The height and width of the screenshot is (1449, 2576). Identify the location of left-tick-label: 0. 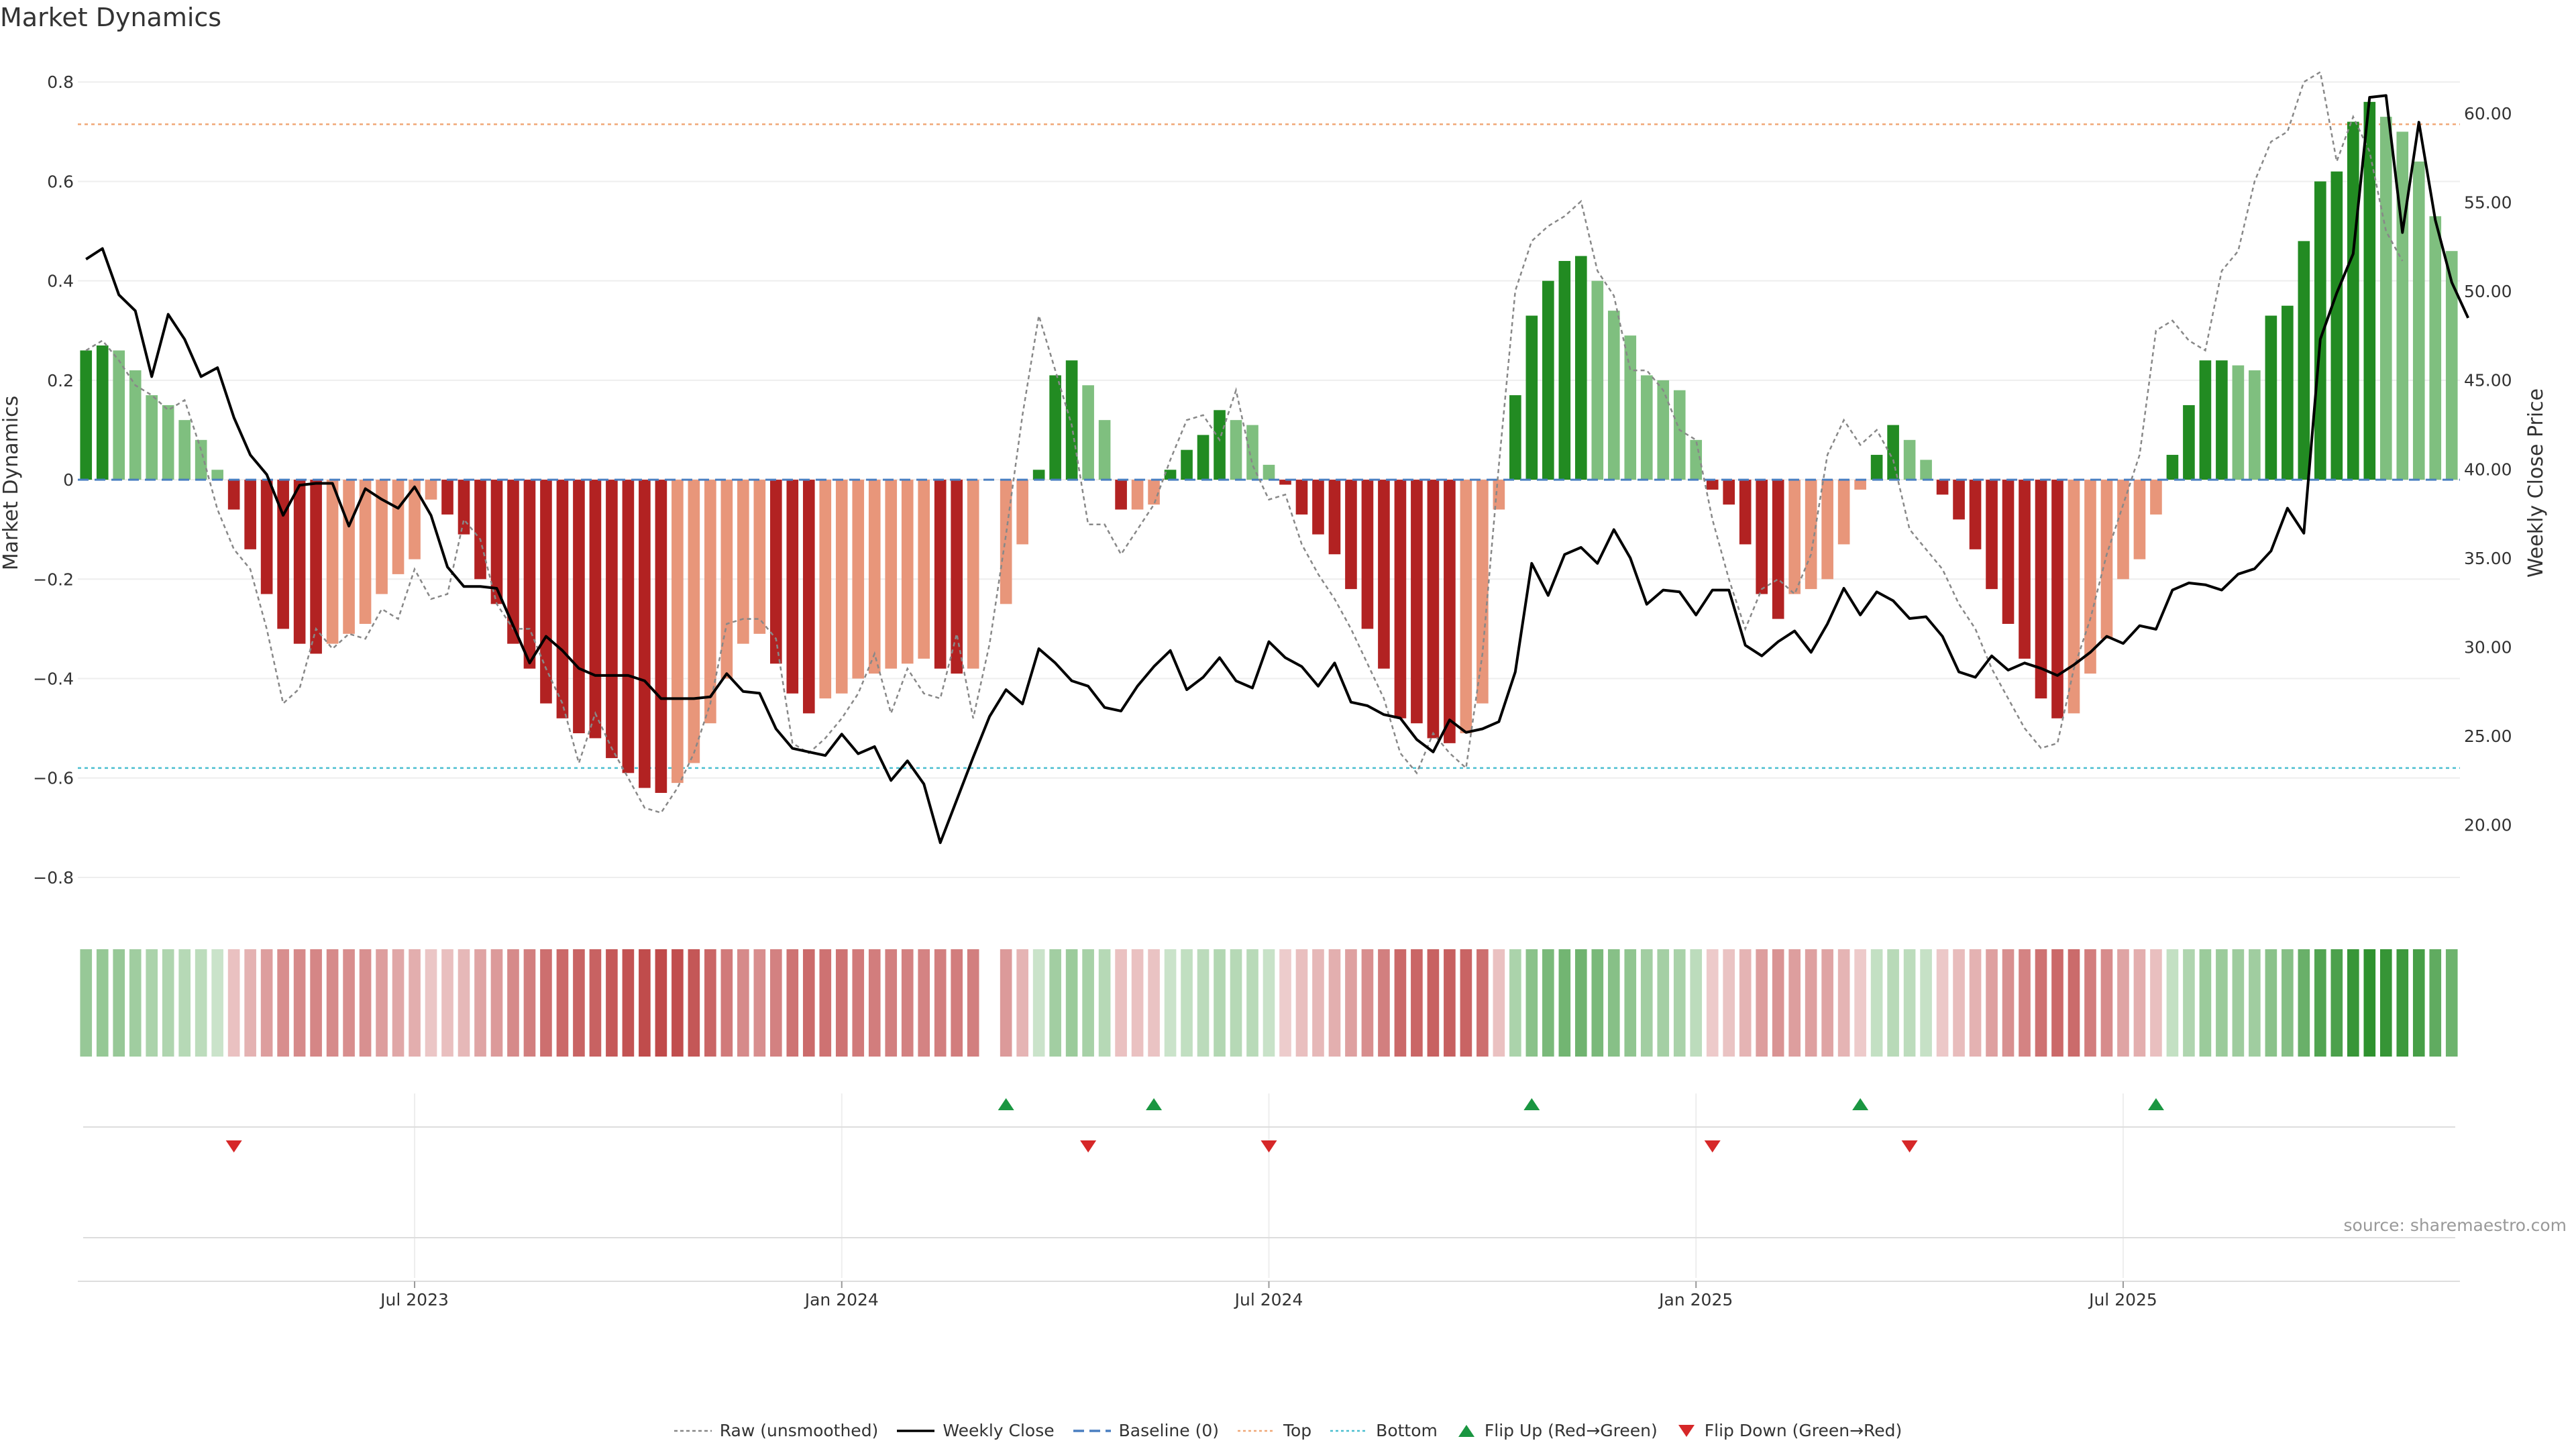
(68, 480).